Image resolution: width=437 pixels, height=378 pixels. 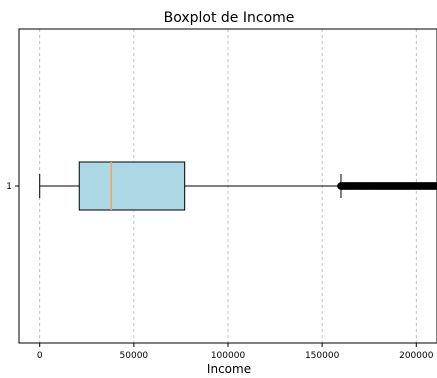 What do you see at coordinates (228, 356) in the screenshot?
I see `x-tick-label: 100000` at bounding box center [228, 356].